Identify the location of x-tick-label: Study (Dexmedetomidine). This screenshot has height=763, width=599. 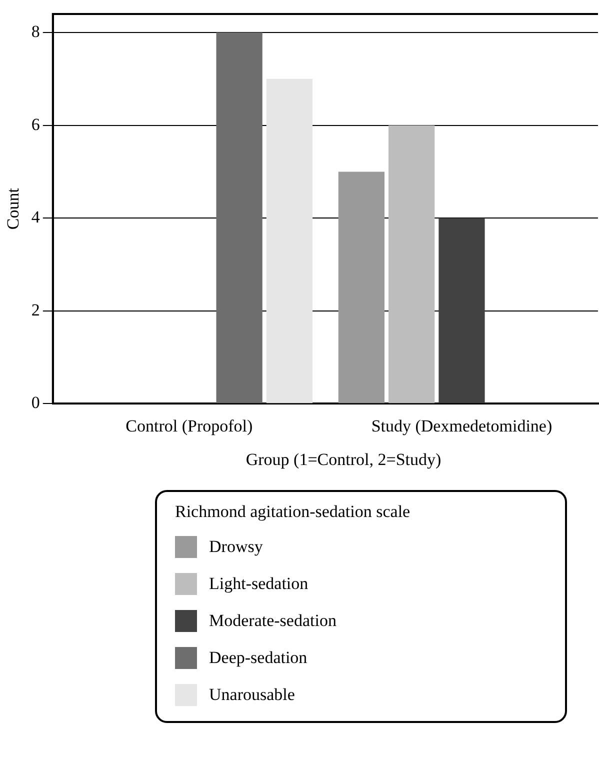
(461, 426).